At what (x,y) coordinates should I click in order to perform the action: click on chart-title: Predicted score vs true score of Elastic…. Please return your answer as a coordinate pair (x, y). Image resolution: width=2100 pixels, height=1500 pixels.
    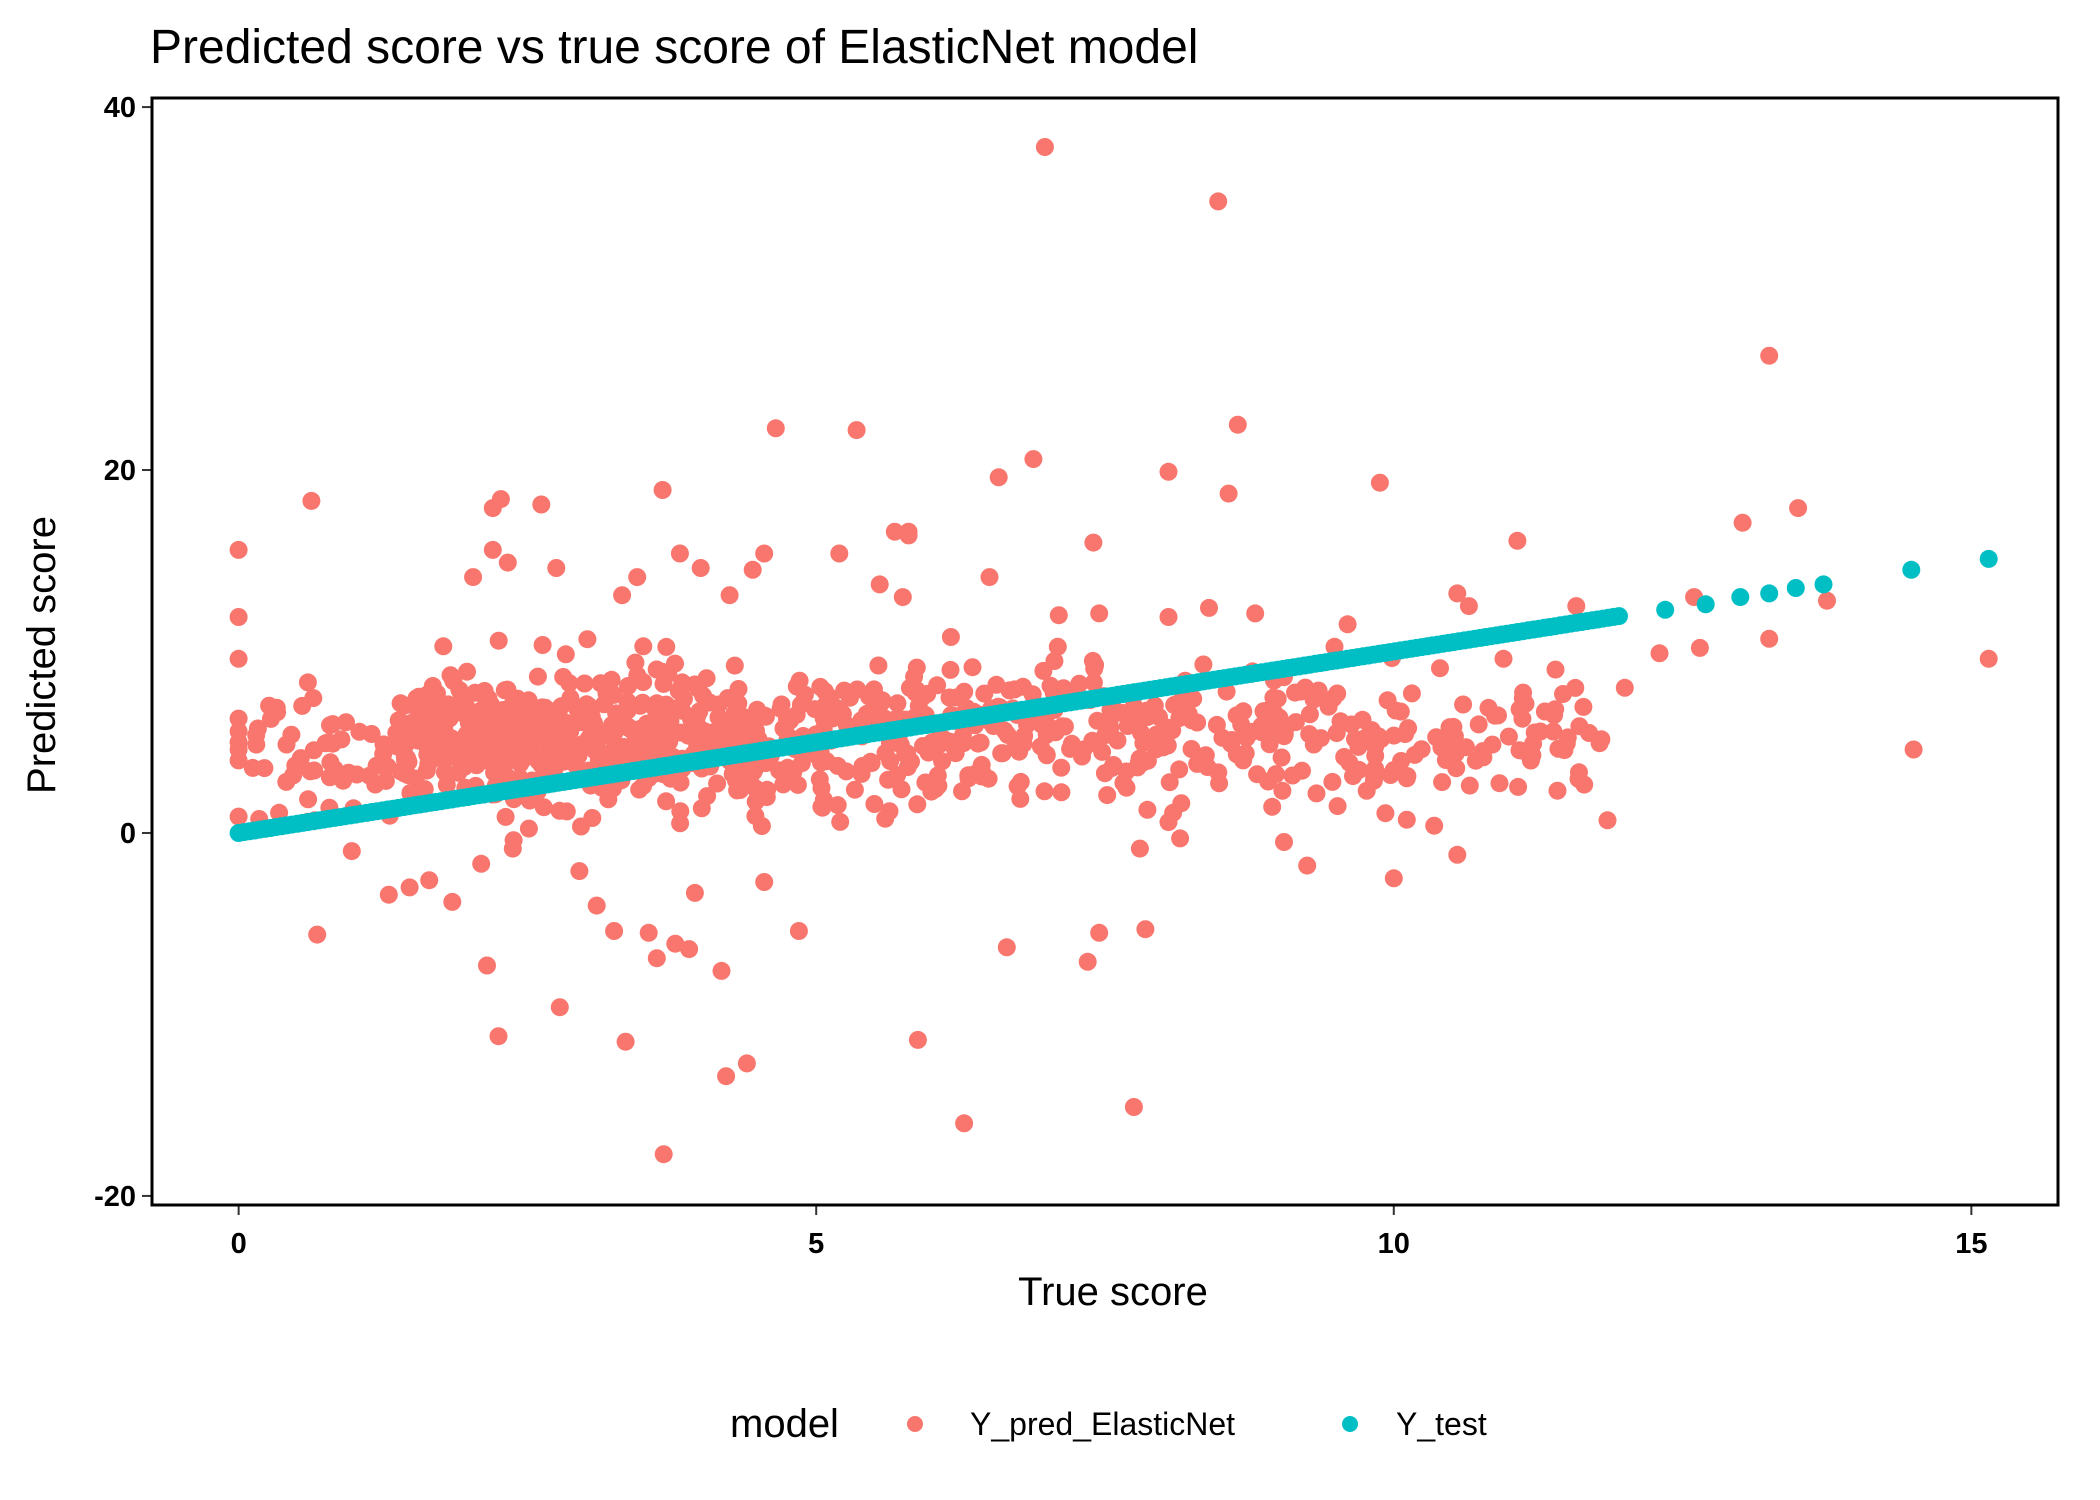
    Looking at the image, I should click on (674, 47).